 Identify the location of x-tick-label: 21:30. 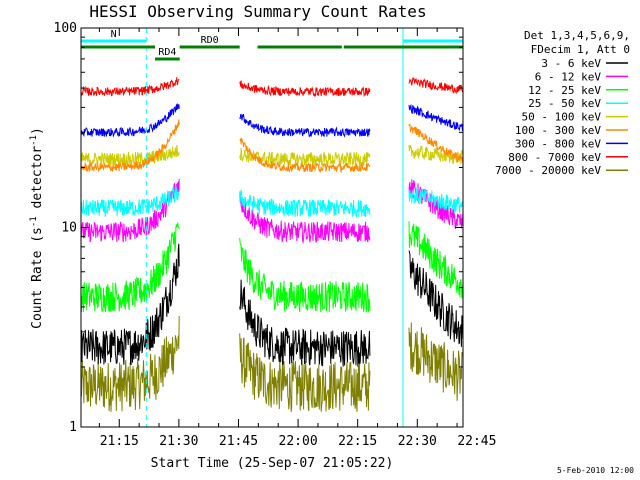
(178, 441).